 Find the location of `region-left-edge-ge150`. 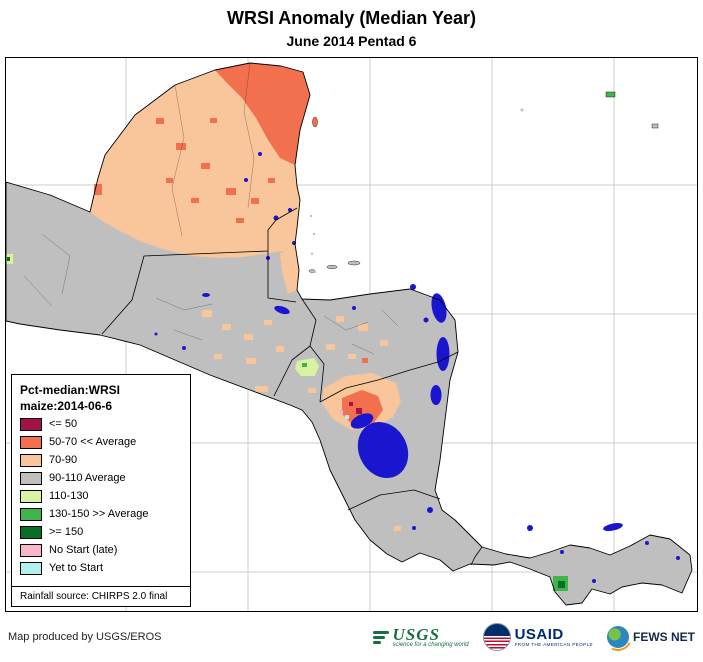

region-left-edge-ge150 is located at coordinates (8, 259).